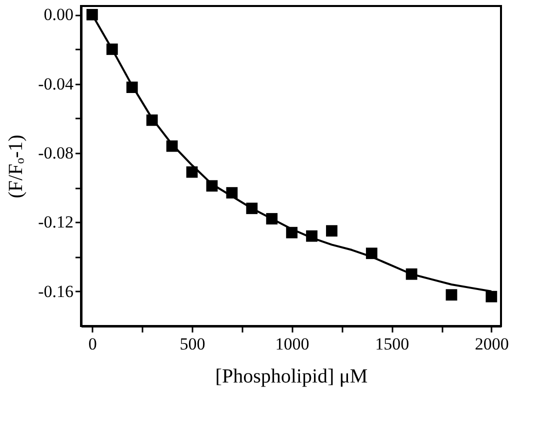 This screenshot has height=441, width=557. Describe the element at coordinates (491, 344) in the screenshot. I see `x-tick-label: 2000` at that location.